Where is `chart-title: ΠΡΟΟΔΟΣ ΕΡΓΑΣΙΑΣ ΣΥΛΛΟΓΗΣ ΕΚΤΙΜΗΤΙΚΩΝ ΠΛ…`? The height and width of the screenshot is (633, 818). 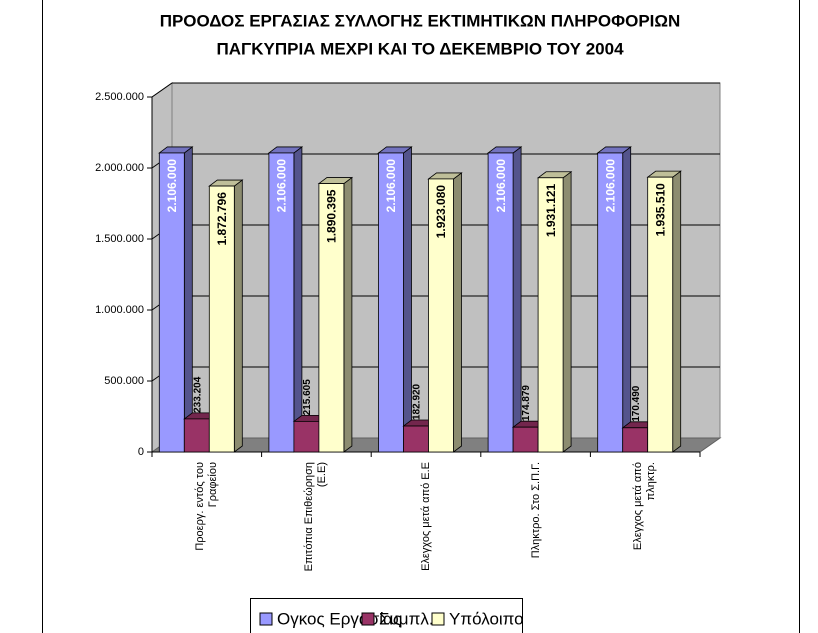
chart-title: ΠΡΟΟΔΟΣ ΕΡΓΑΣΙΑΣ ΣΥΛΛΟΓΗΣ ΕΚΤΙΜΗΤΙΚΩΝ ΠΛ… is located at coordinates (420, 20).